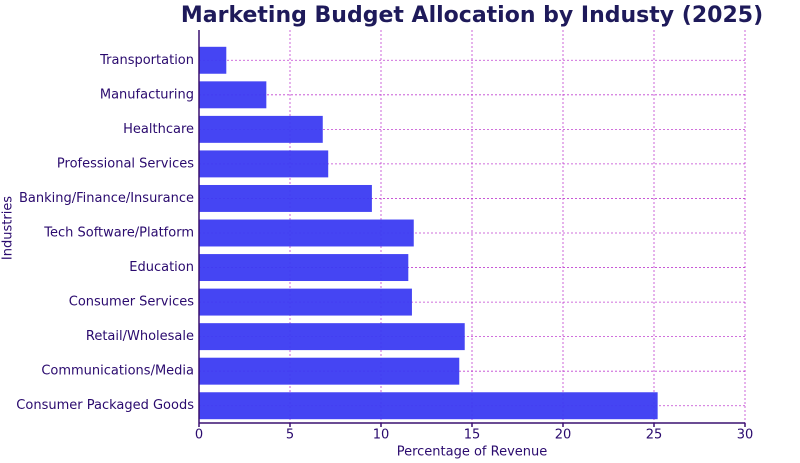 This screenshot has width=800, height=463. Describe the element at coordinates (117, 371) in the screenshot. I see `y-tick-label: Communications/Media` at that location.